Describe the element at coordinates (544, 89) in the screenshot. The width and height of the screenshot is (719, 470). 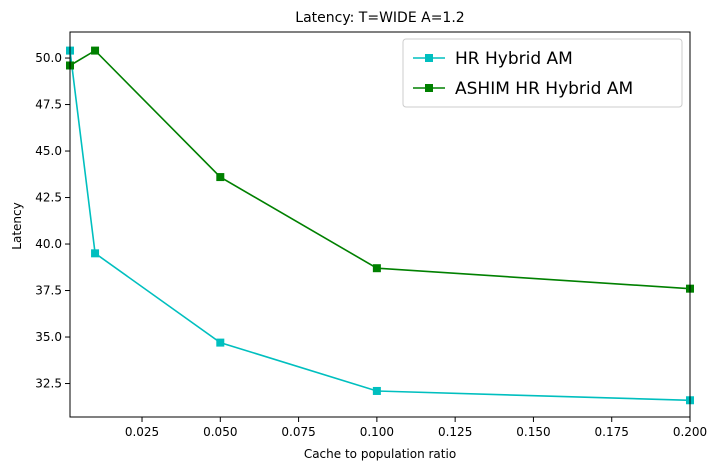
I see `legend-label: ASHIM HR Hybrid AM` at that location.